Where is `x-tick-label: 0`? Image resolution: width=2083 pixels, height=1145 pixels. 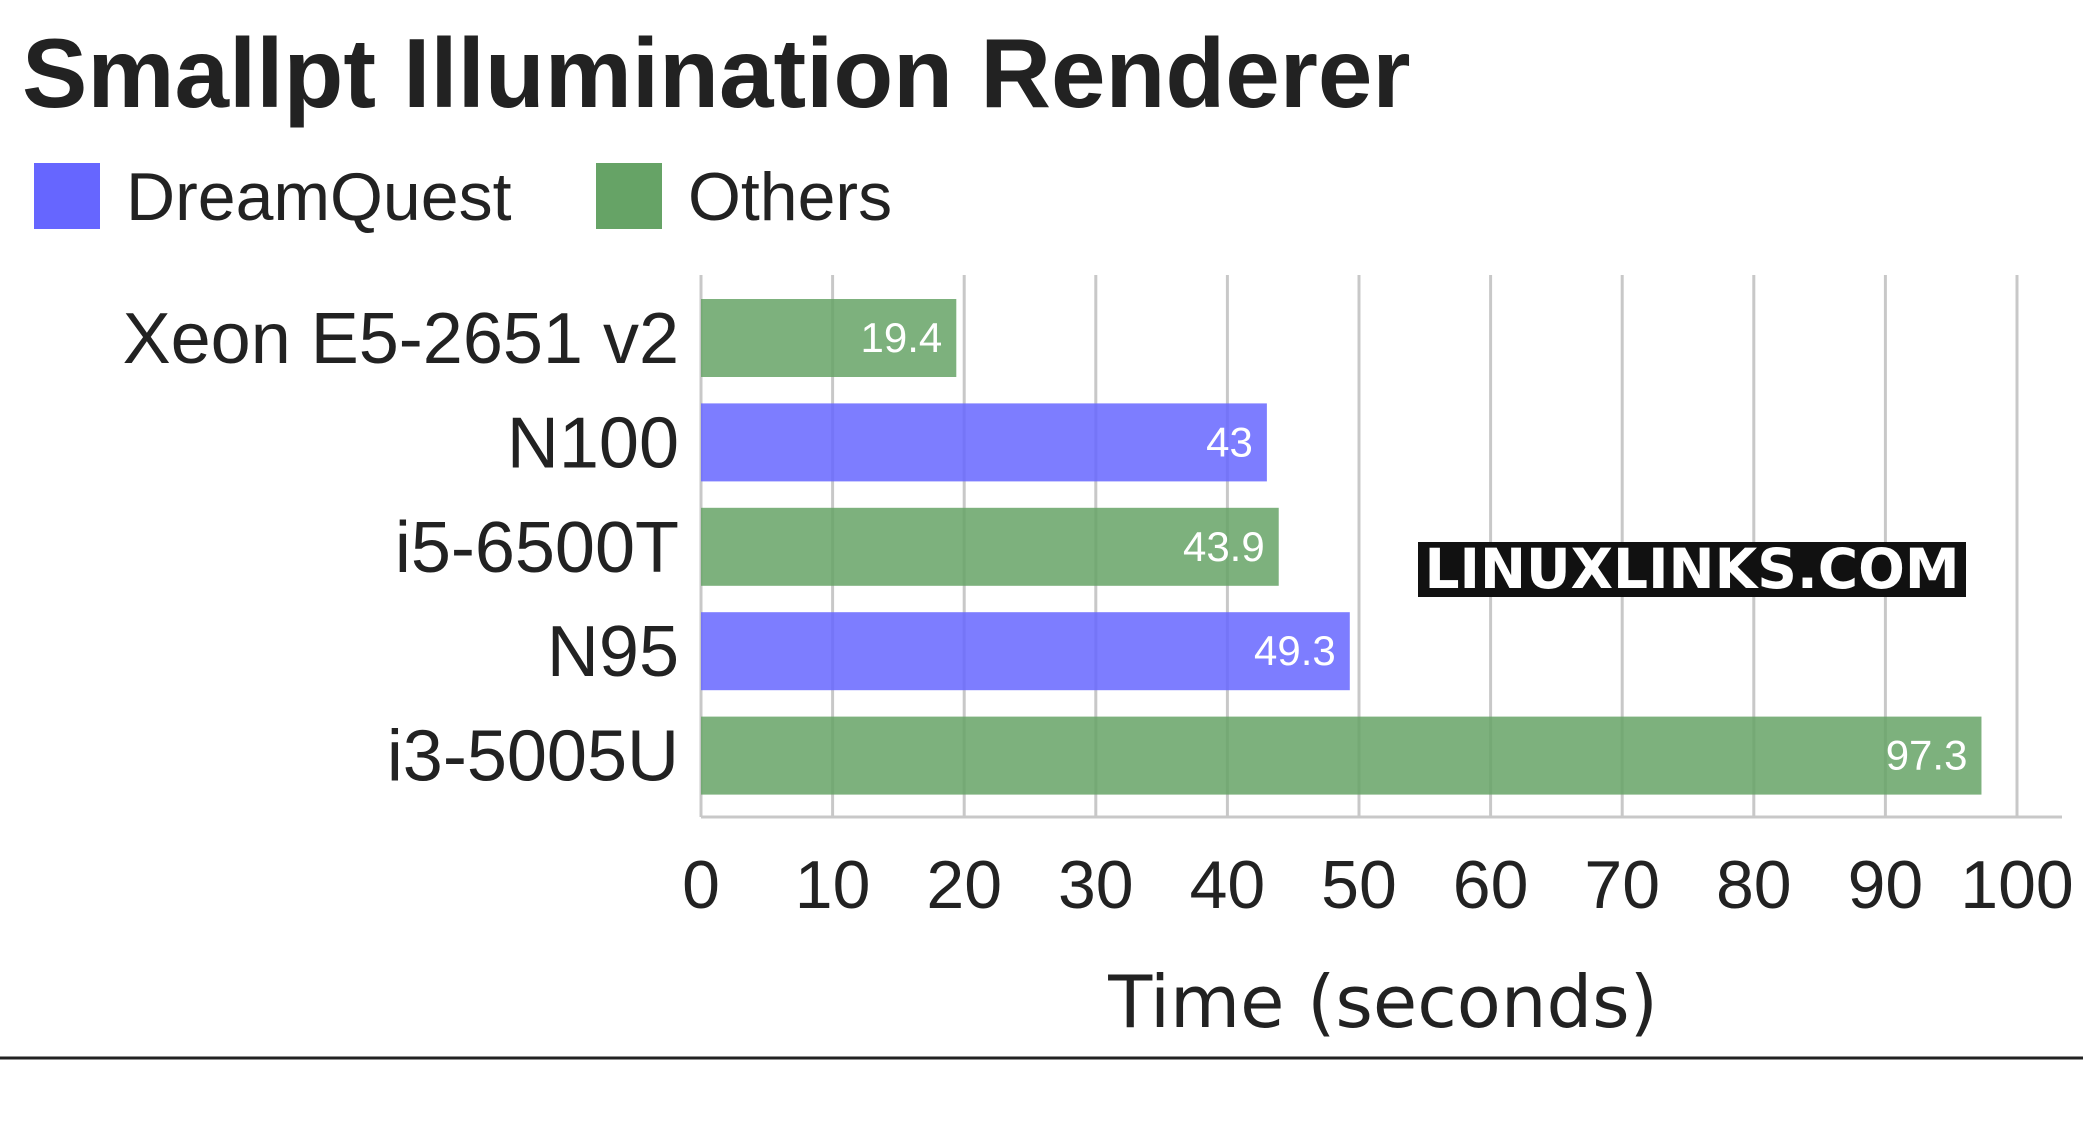
x-tick-label: 0 is located at coordinates (701, 885).